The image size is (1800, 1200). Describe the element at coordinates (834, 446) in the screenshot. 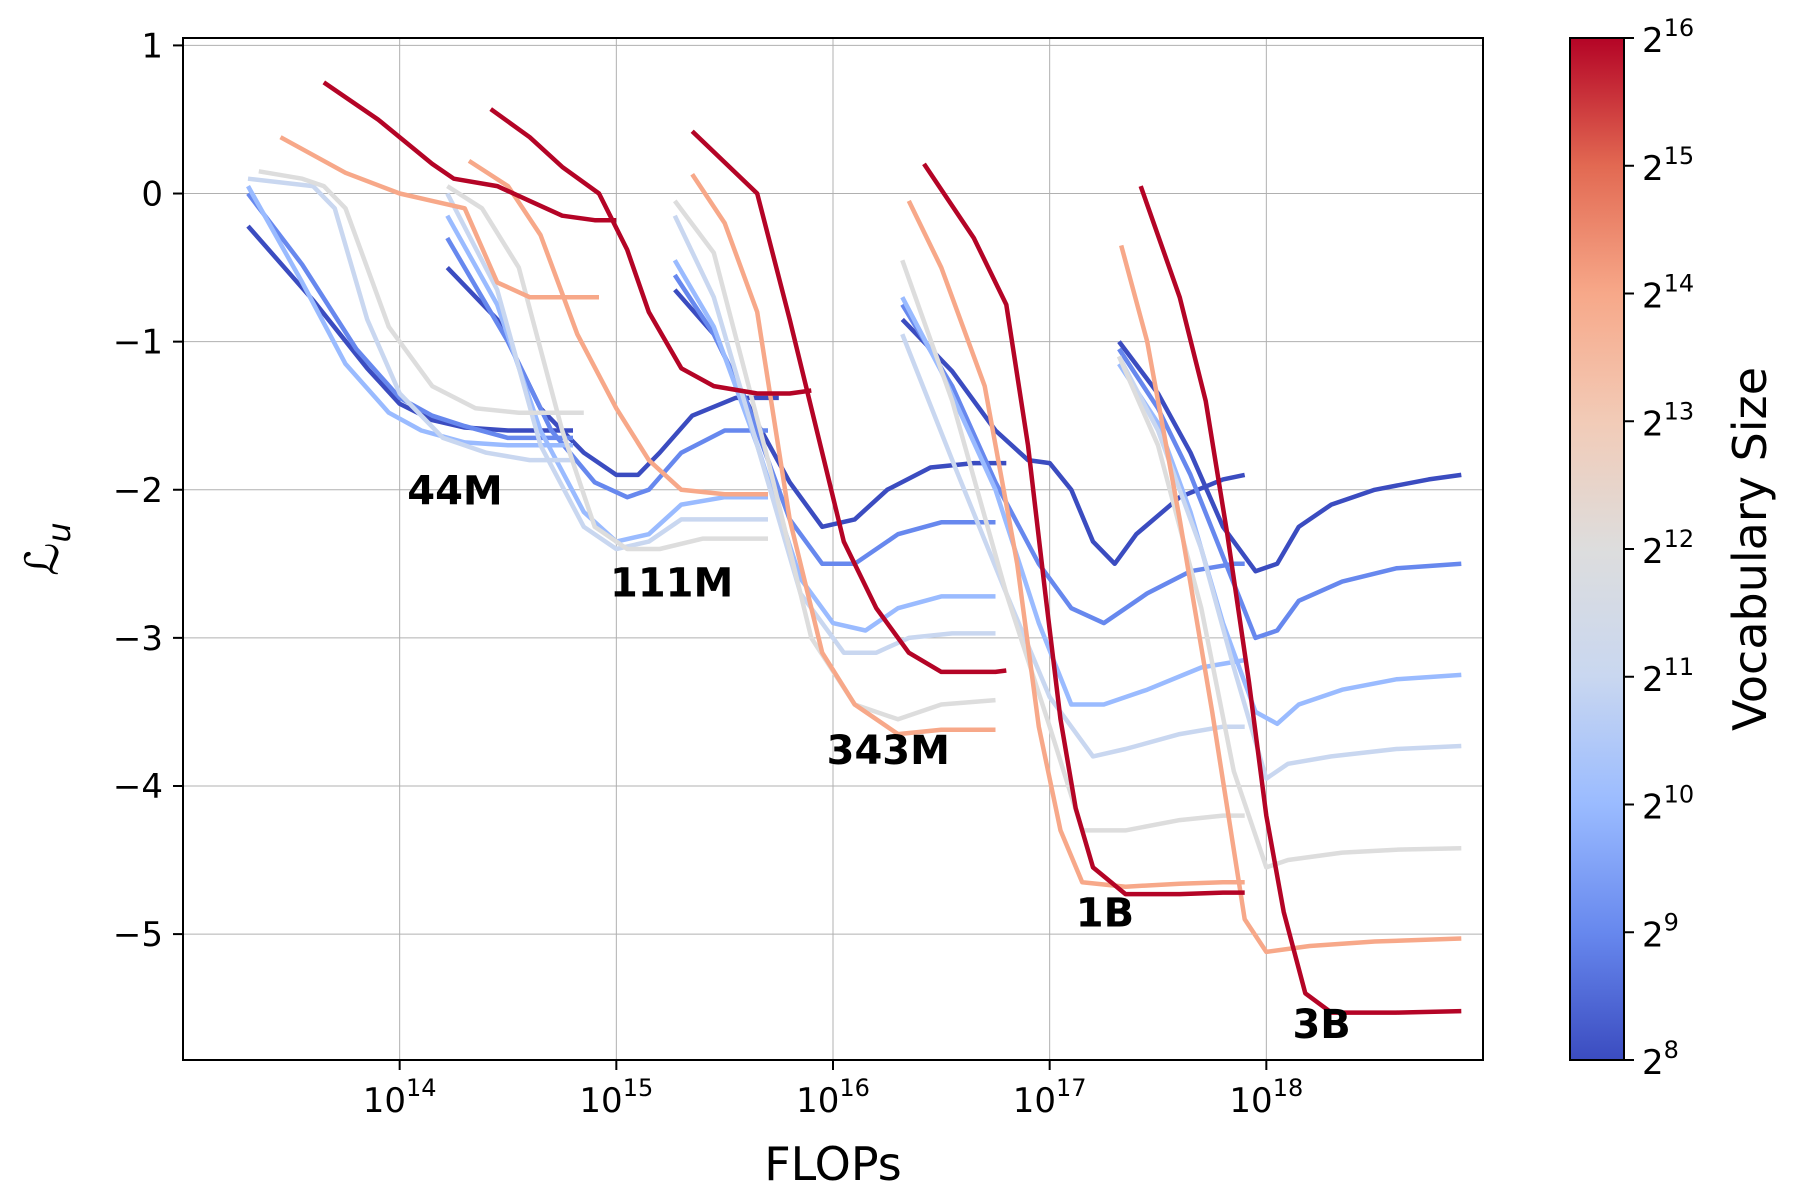

I see `series-line-343M-vocab-2e10` at that location.